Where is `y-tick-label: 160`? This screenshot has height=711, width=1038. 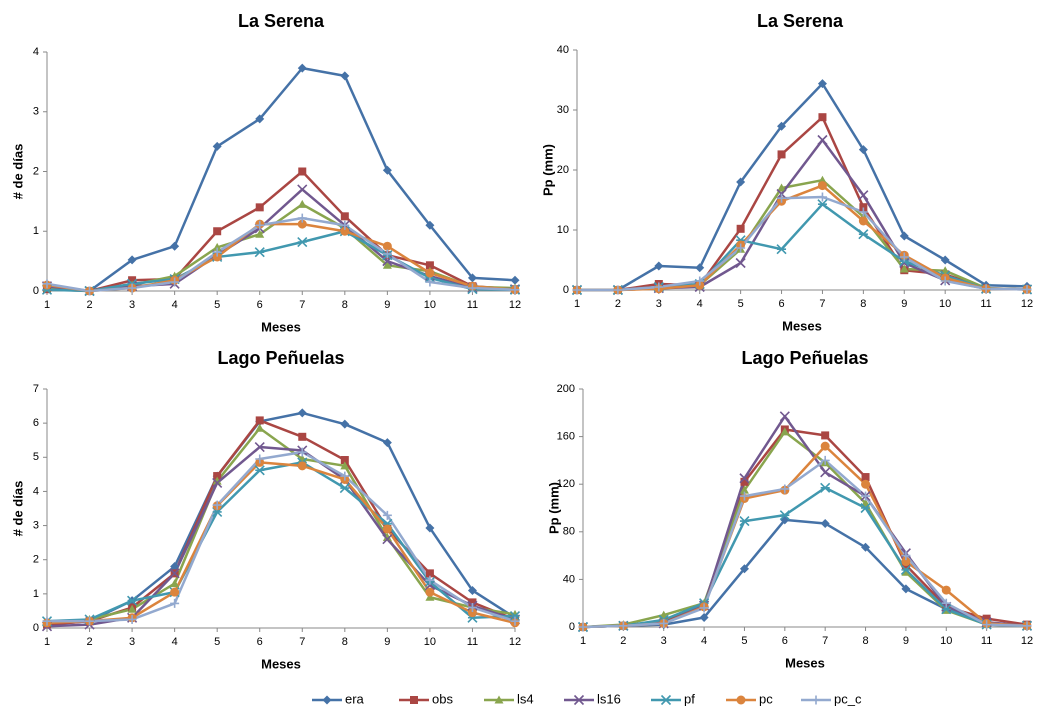
y-tick-label: 160 is located at coordinates (566, 437).